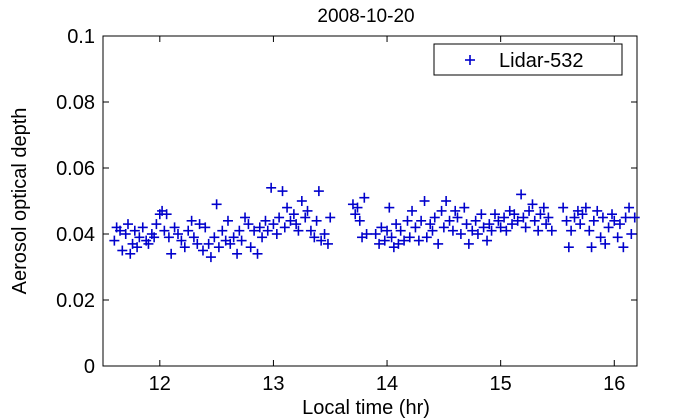 This screenshot has width=700, height=420. What do you see at coordinates (160, 384) in the screenshot?
I see `x-tick-label: 12` at bounding box center [160, 384].